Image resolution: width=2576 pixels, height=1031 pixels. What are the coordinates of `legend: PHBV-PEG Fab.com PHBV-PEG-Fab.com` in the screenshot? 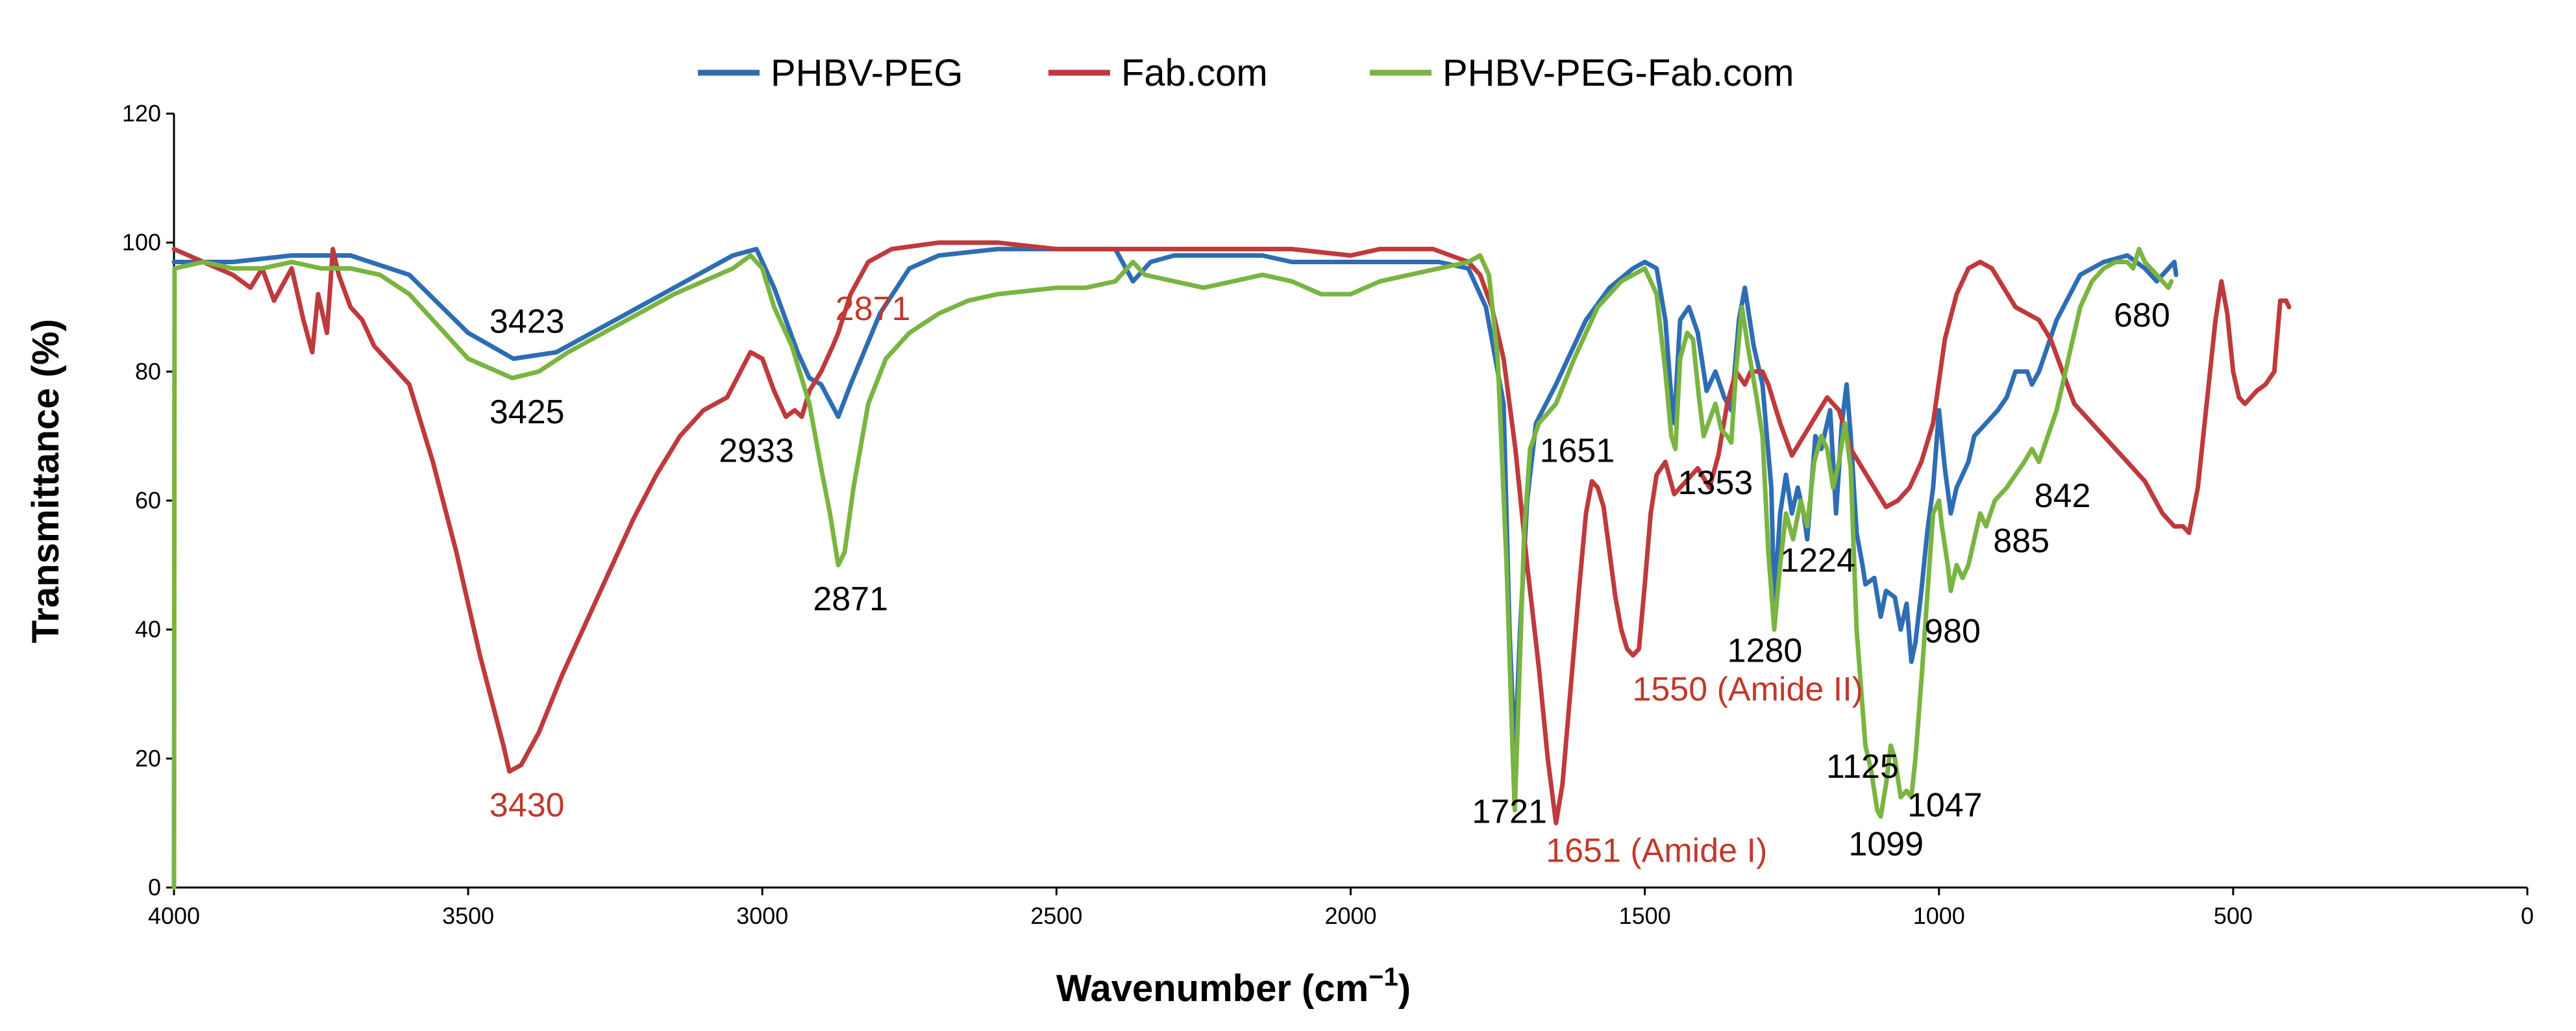 It's located at (1246, 73).